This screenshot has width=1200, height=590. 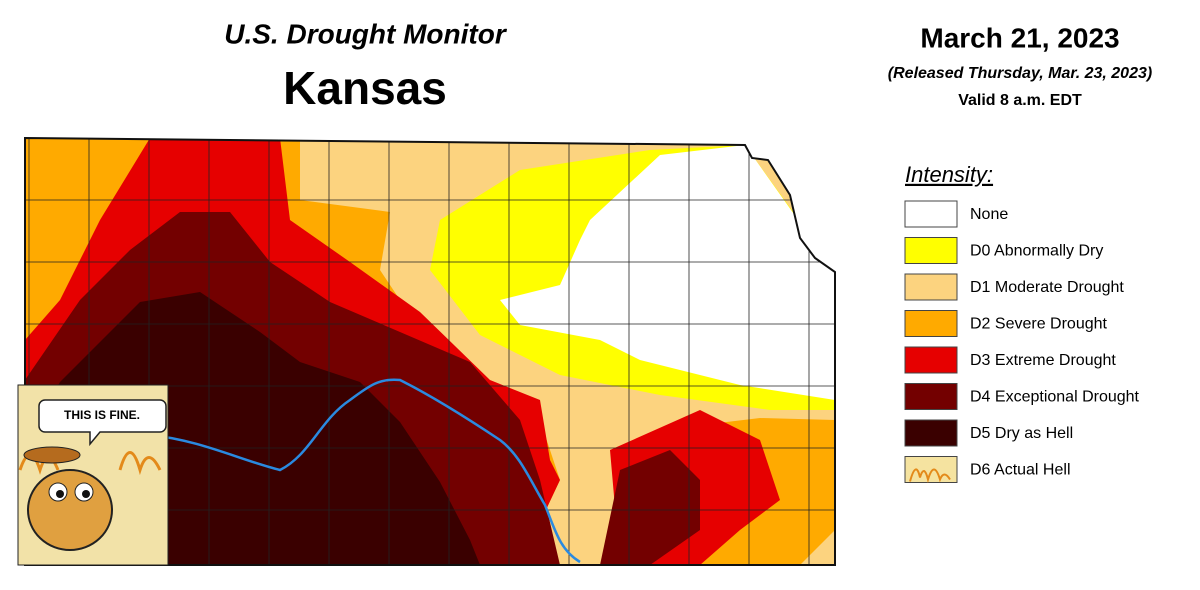 What do you see at coordinates (930, 476) in the screenshot?
I see `legend-flames` at bounding box center [930, 476].